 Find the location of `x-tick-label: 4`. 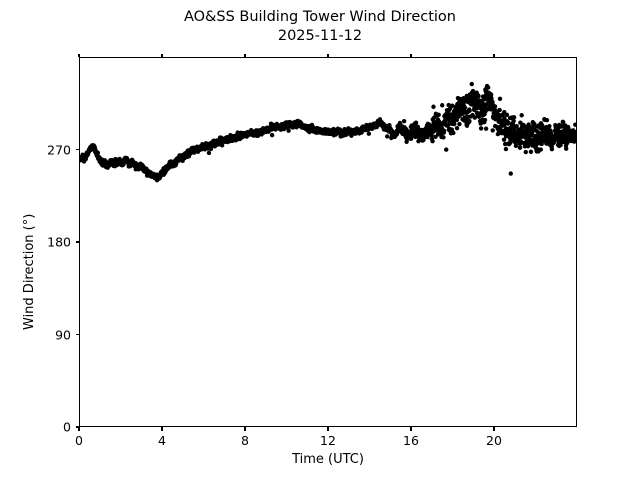

x-tick-label: 4 is located at coordinates (162, 440).